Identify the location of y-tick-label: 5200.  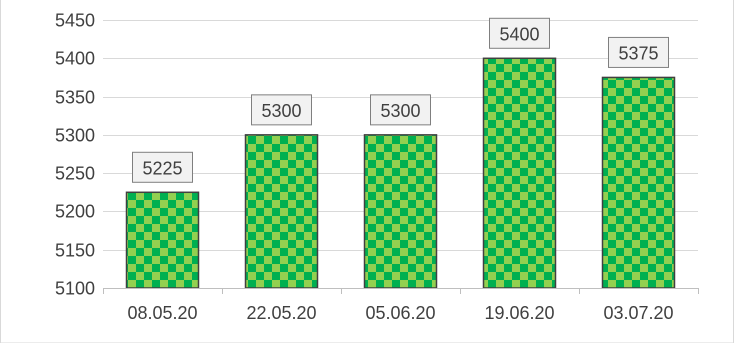
(75, 212).